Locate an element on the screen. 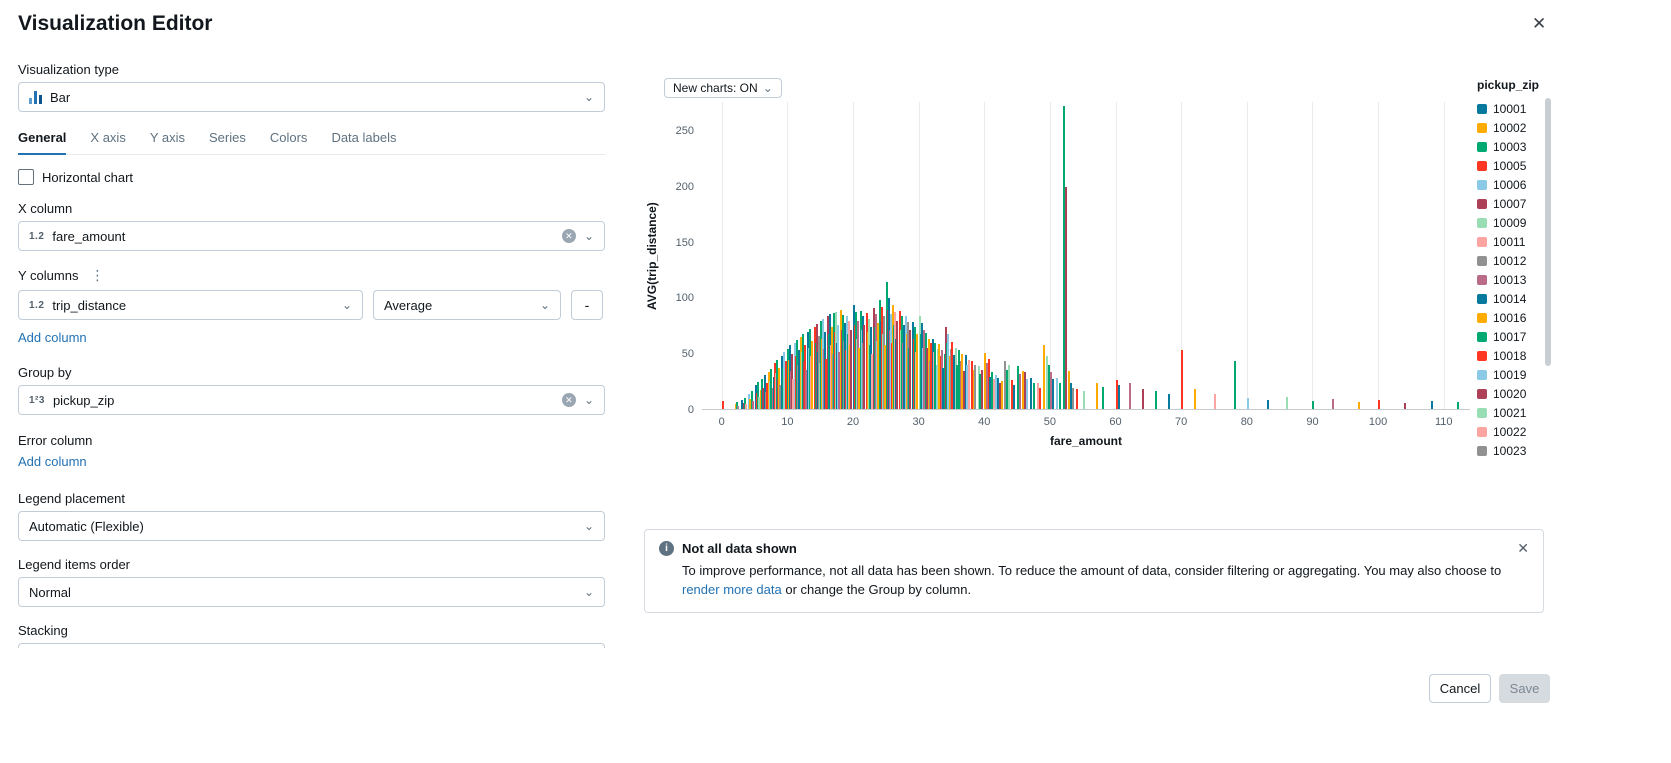 This screenshot has width=1671, height=763. legend-item: 10007 is located at coordinates (1516, 203).